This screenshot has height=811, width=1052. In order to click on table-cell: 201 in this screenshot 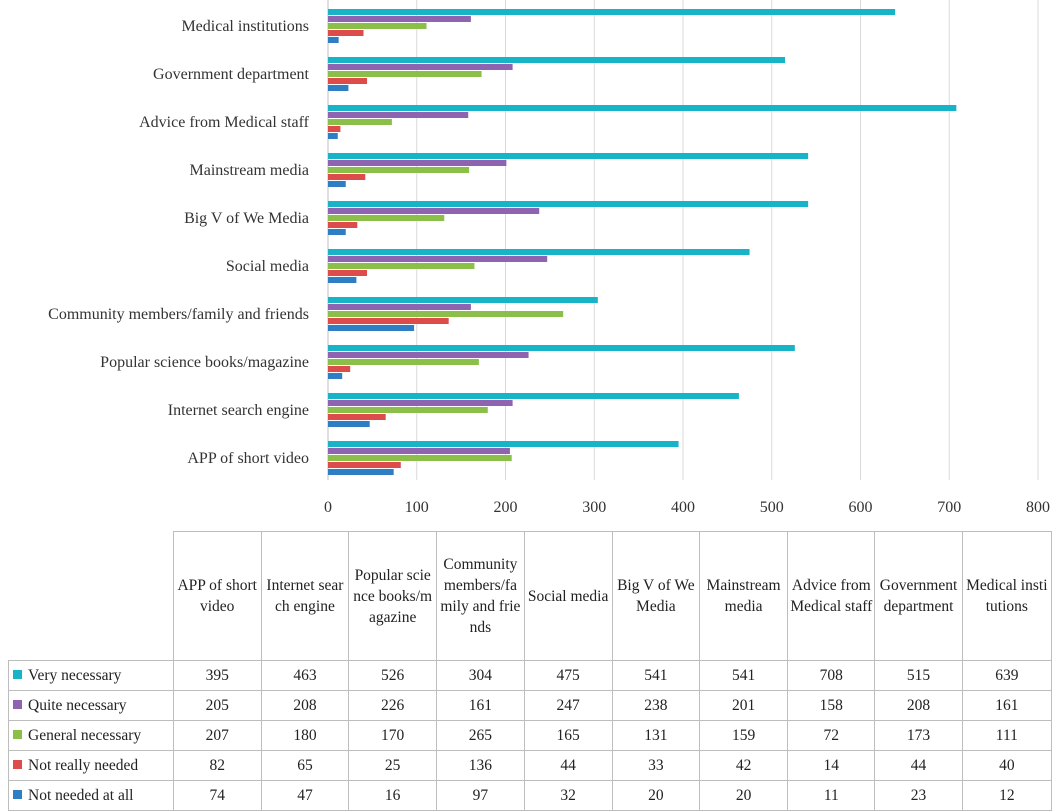, I will do `click(743, 705)`.